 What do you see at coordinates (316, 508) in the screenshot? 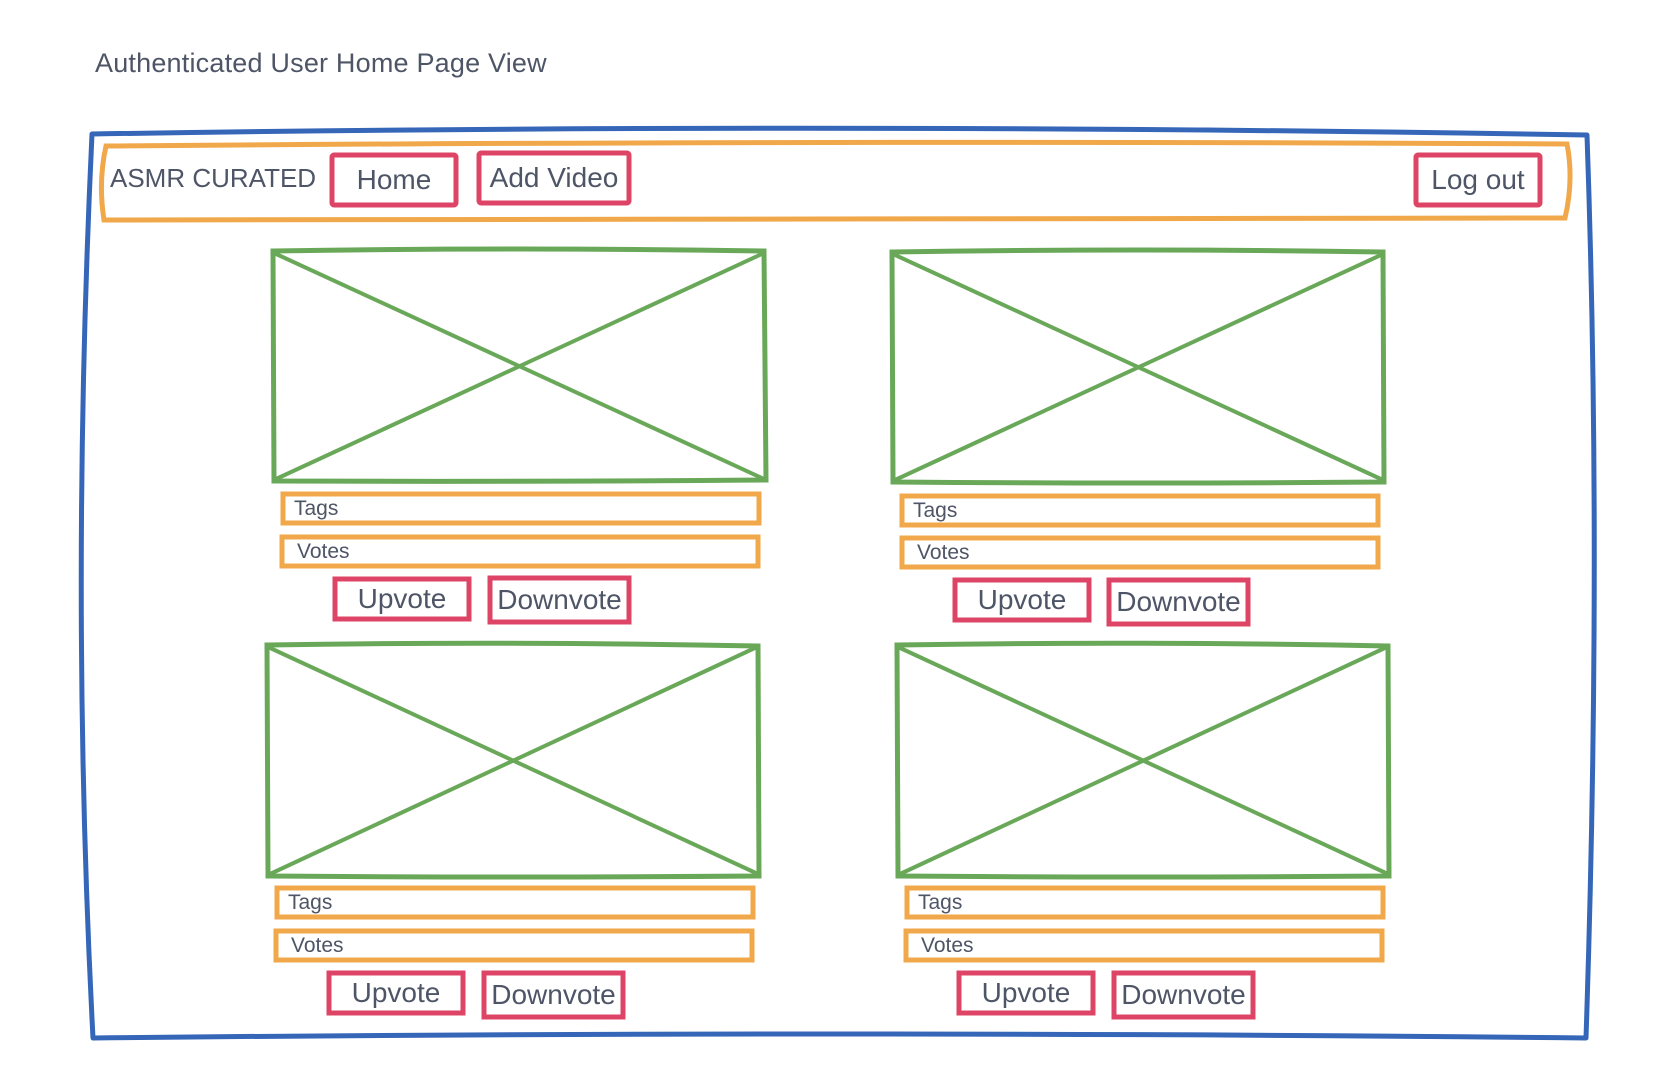
I see `tags-field-1: Tags` at bounding box center [316, 508].